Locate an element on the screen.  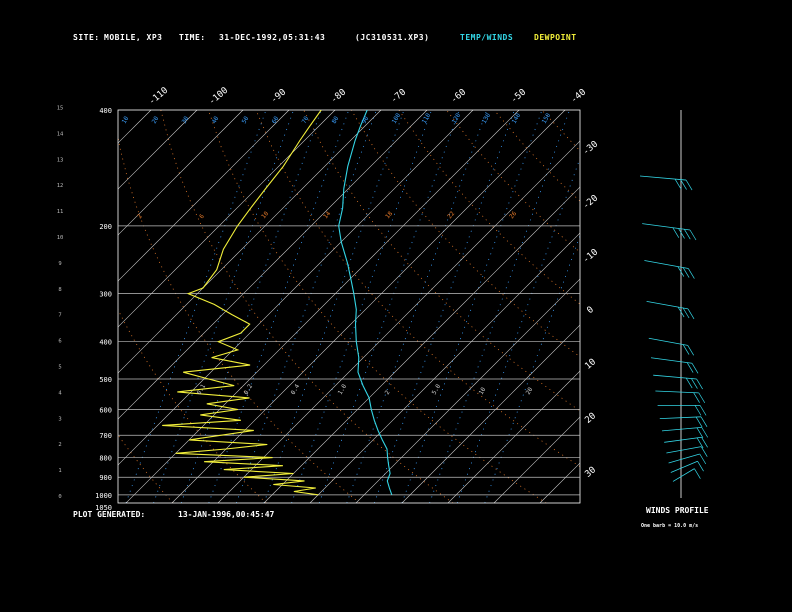
height-km-label: 0 is located at coordinates (59, 497).